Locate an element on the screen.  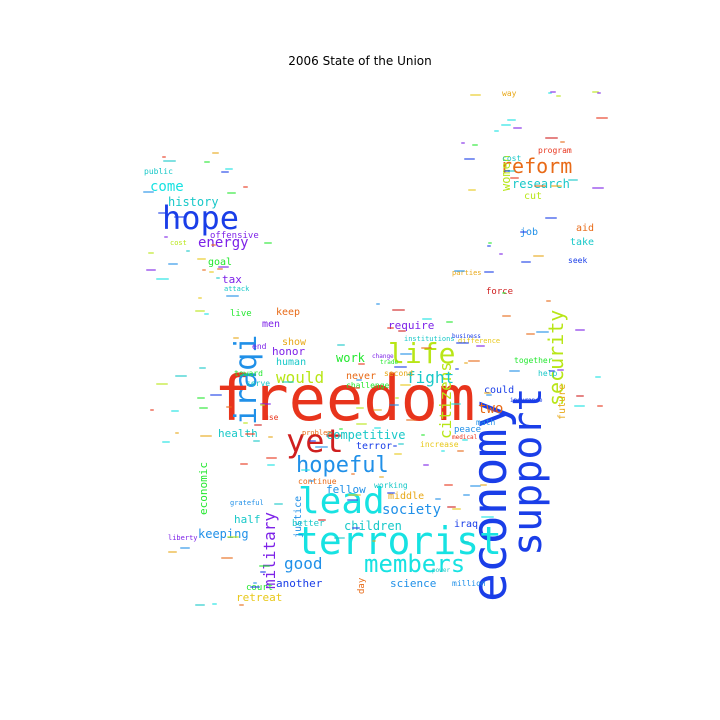
word-liberty-83: liberty is located at coordinates (183, 538).